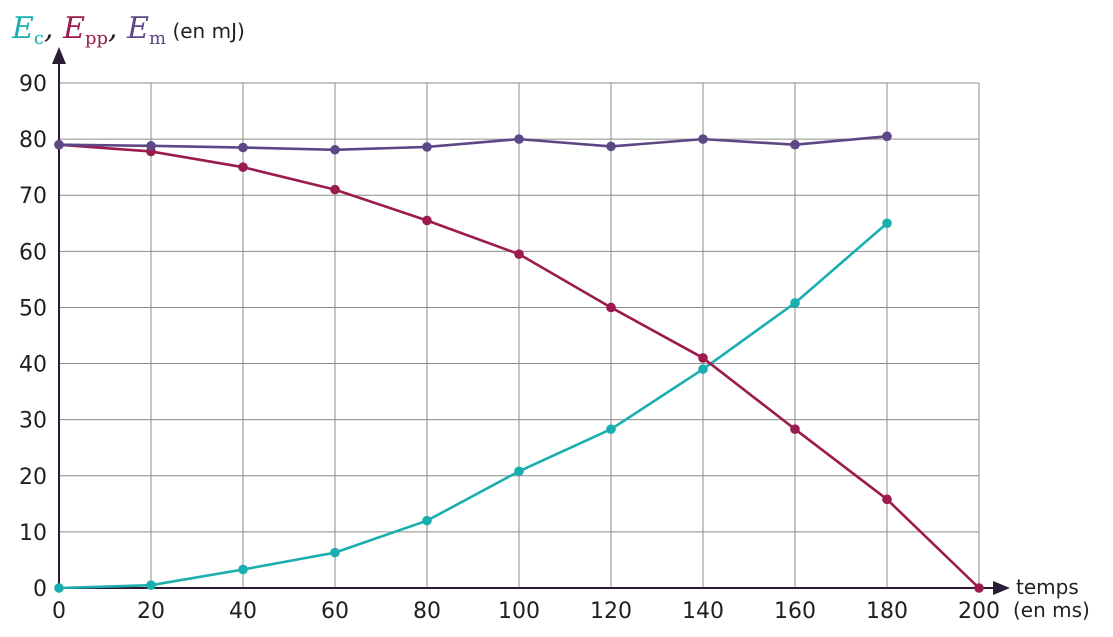 The height and width of the screenshot is (637, 1113). I want to click on y-axis-arrow, so click(59, 55).